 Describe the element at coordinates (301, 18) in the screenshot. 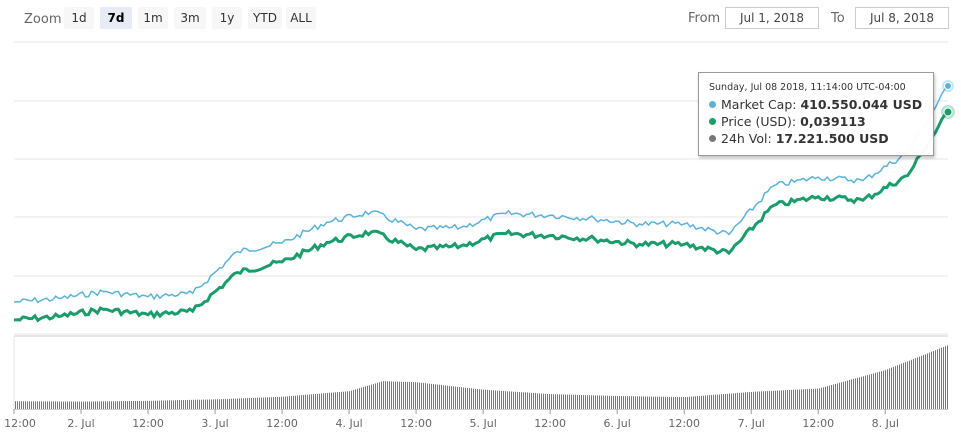

I see `zoom-all-button: ALL` at that location.